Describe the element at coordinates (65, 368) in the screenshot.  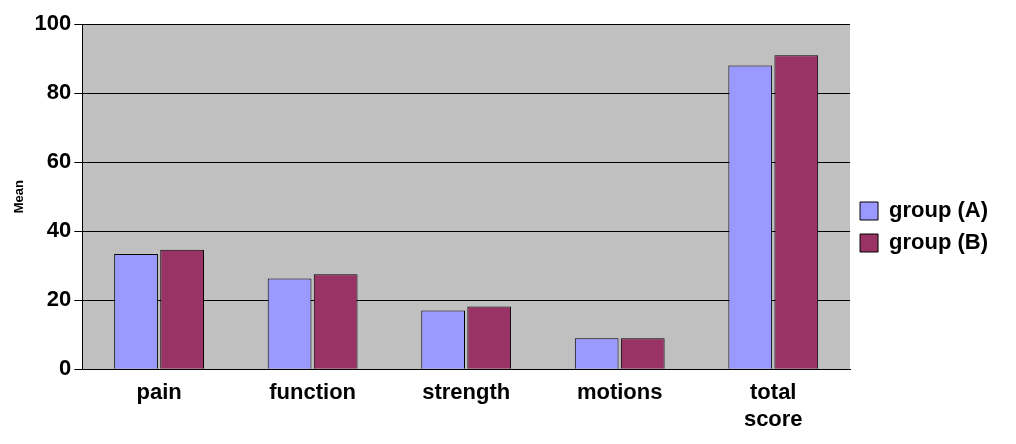
I see `y-tick-label: 0` at that location.